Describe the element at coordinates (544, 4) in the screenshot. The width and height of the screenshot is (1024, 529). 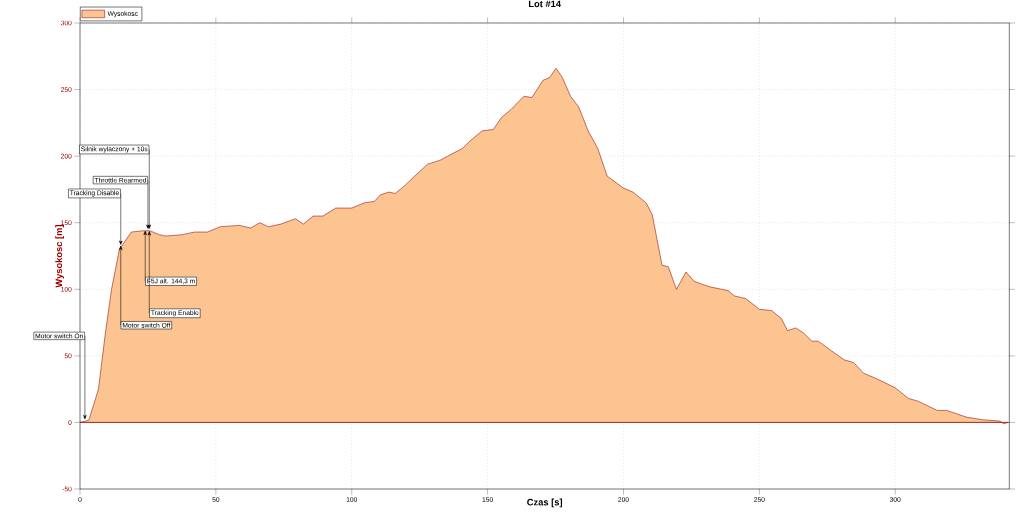
I see `chart-title: Lot #14` at that location.